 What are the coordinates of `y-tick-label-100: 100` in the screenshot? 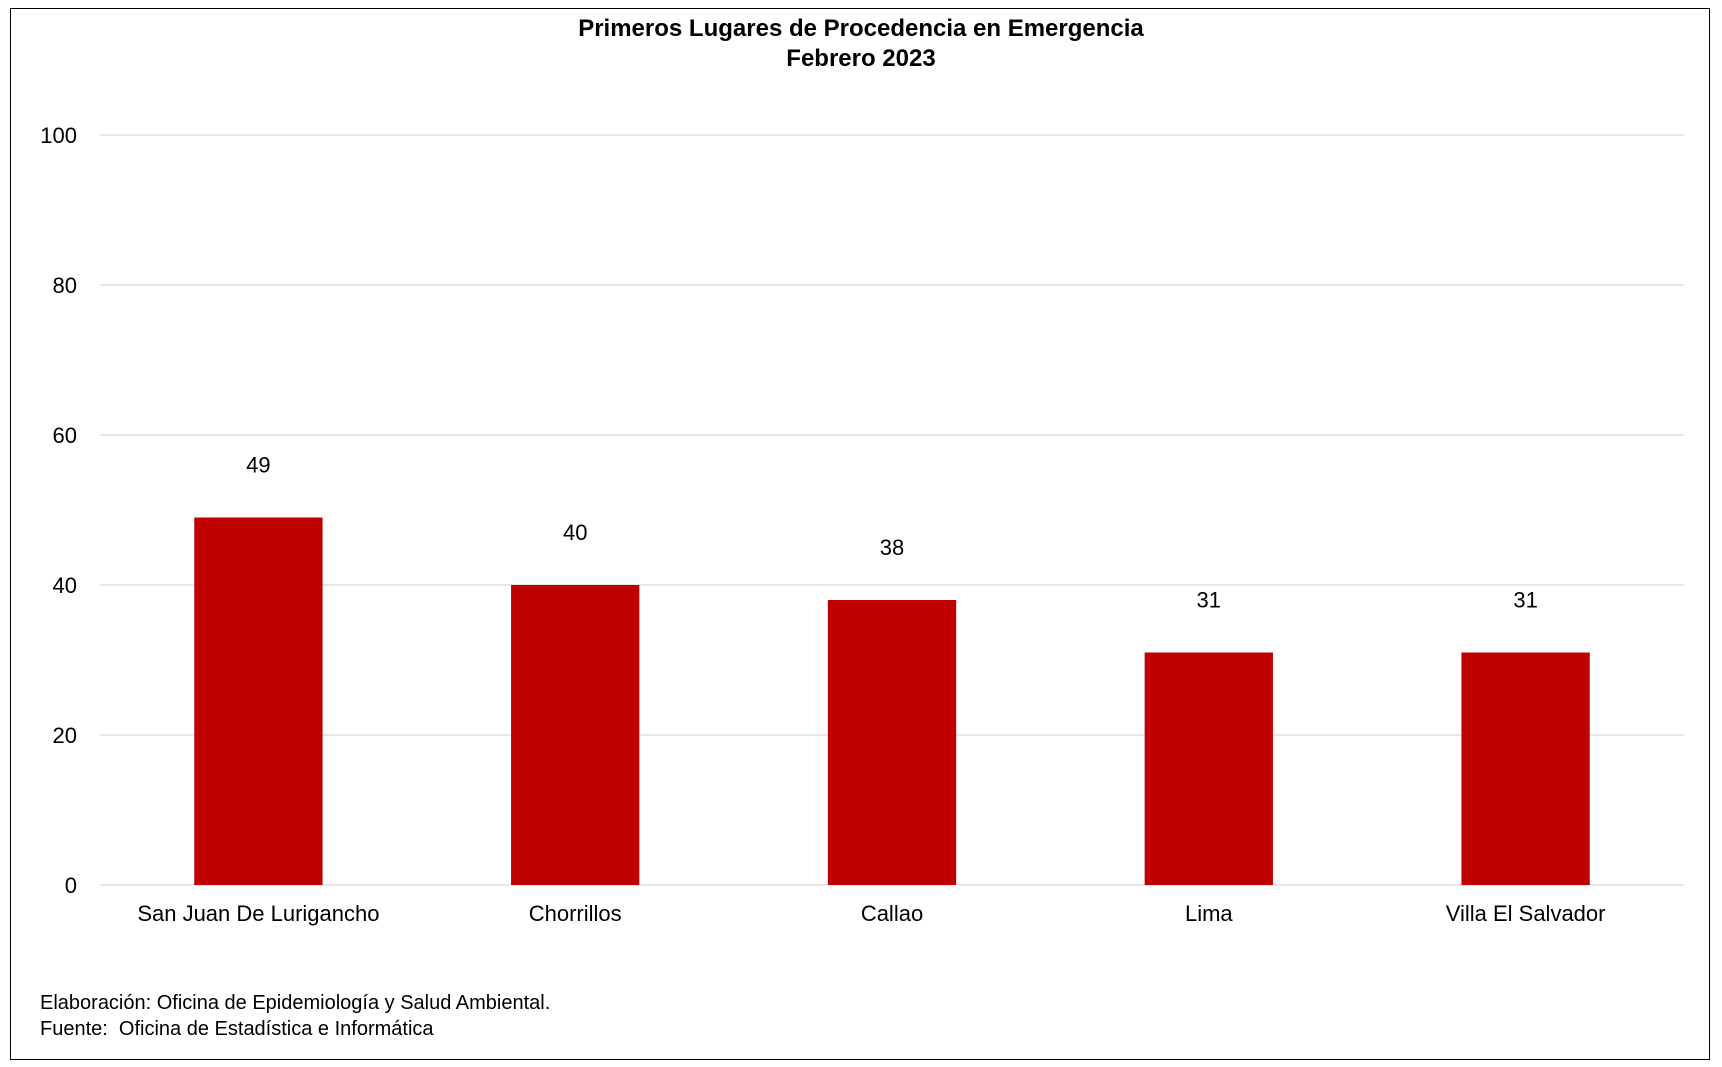 It's located at (58, 135).